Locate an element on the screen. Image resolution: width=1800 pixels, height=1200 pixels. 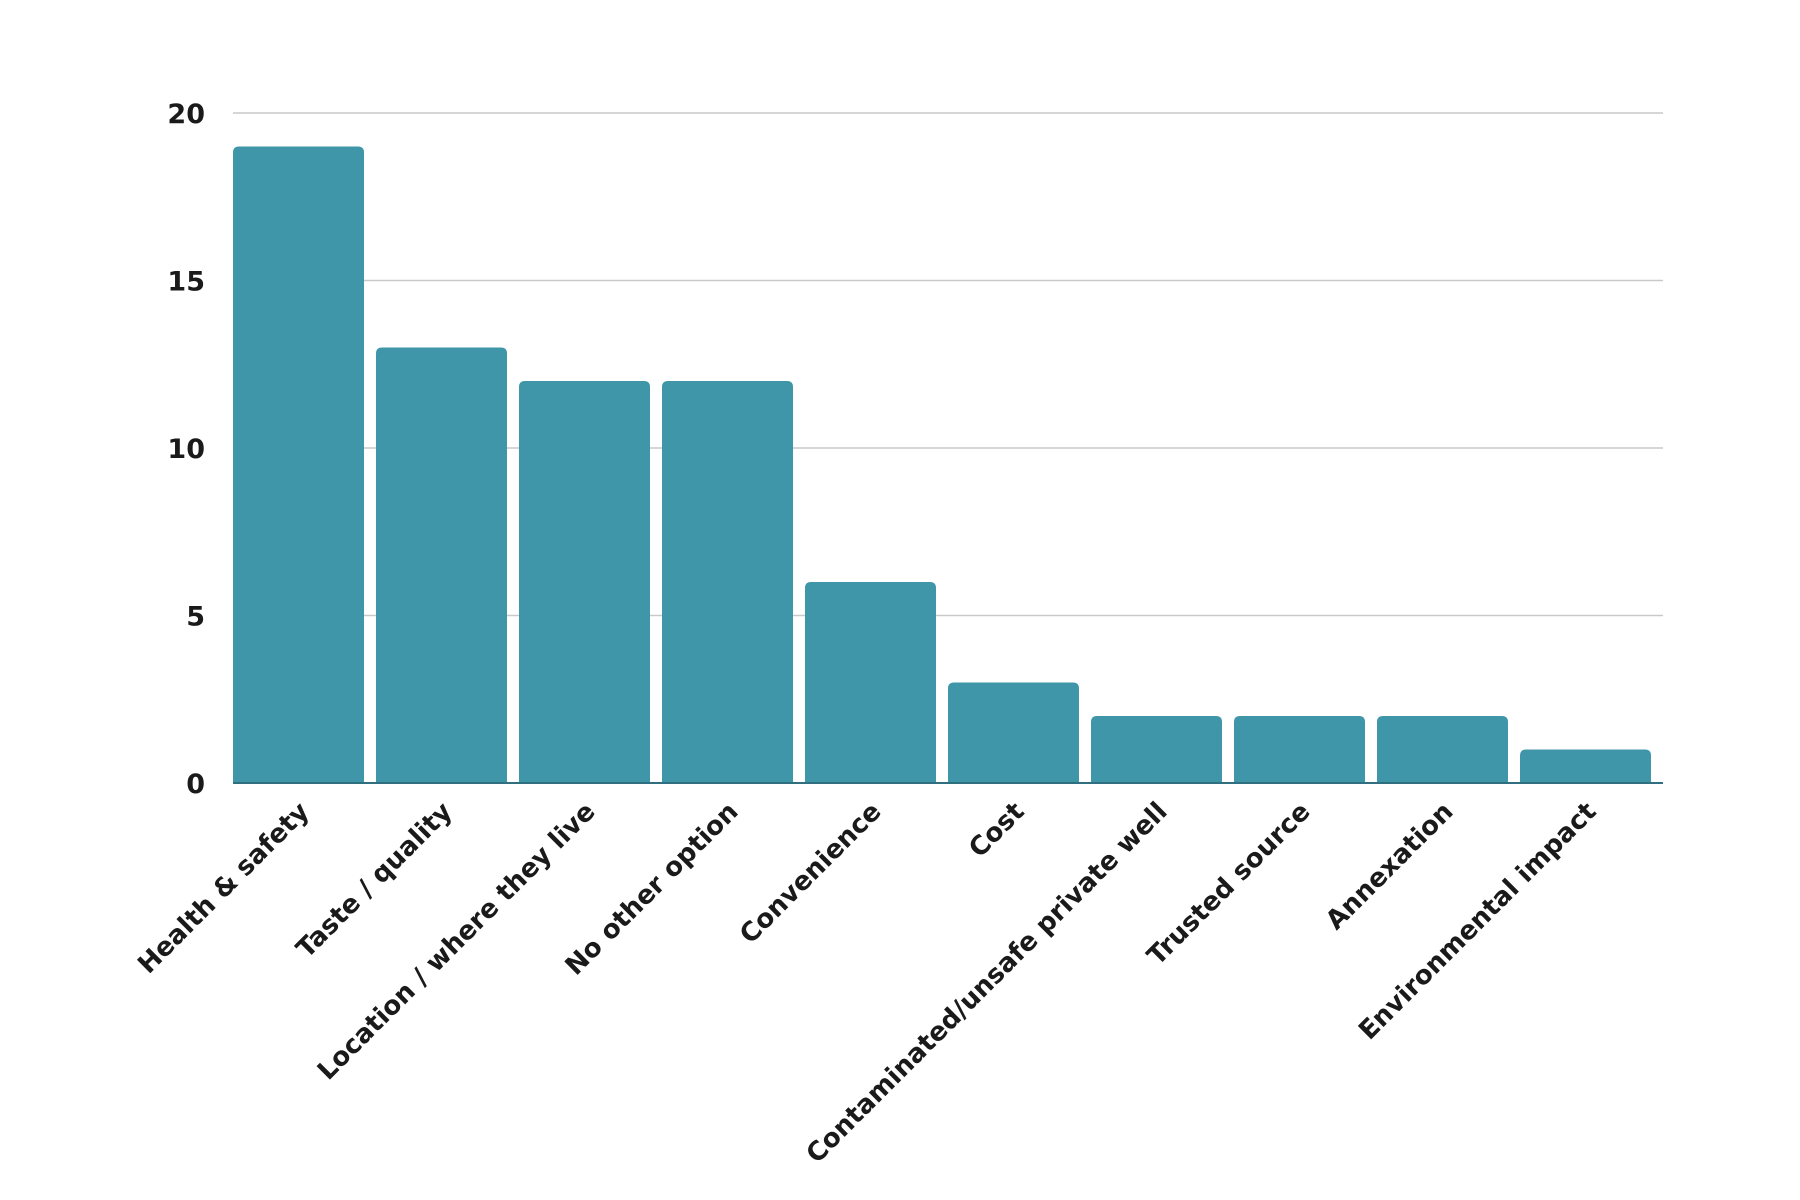
bar-no-other-option is located at coordinates (727, 582).